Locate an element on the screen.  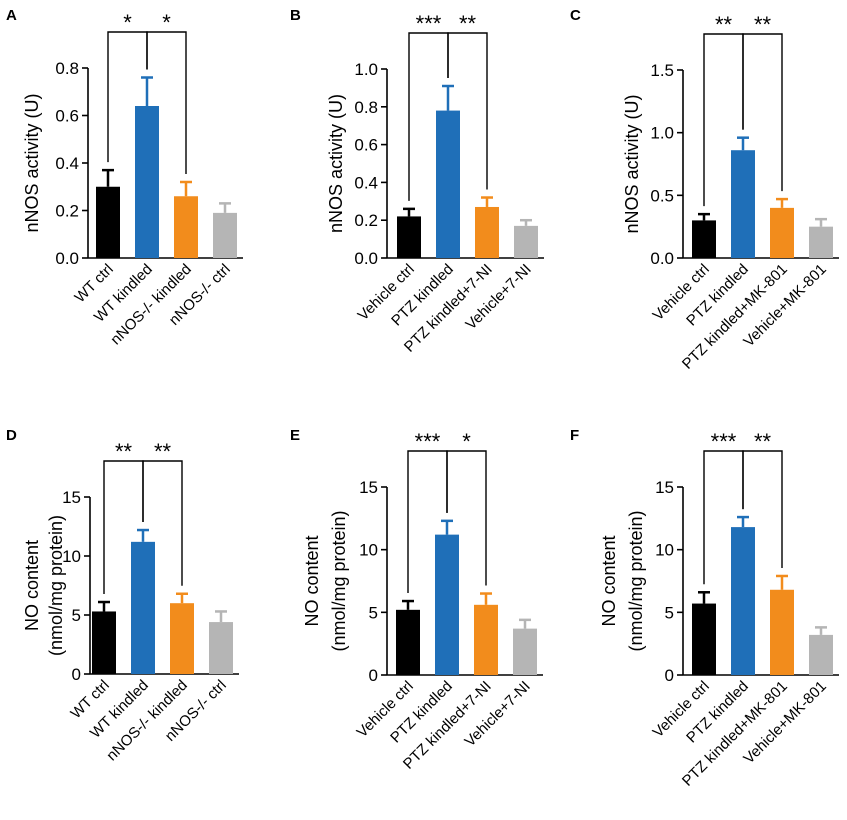
panel-letter: E is located at coordinates (295, 435).